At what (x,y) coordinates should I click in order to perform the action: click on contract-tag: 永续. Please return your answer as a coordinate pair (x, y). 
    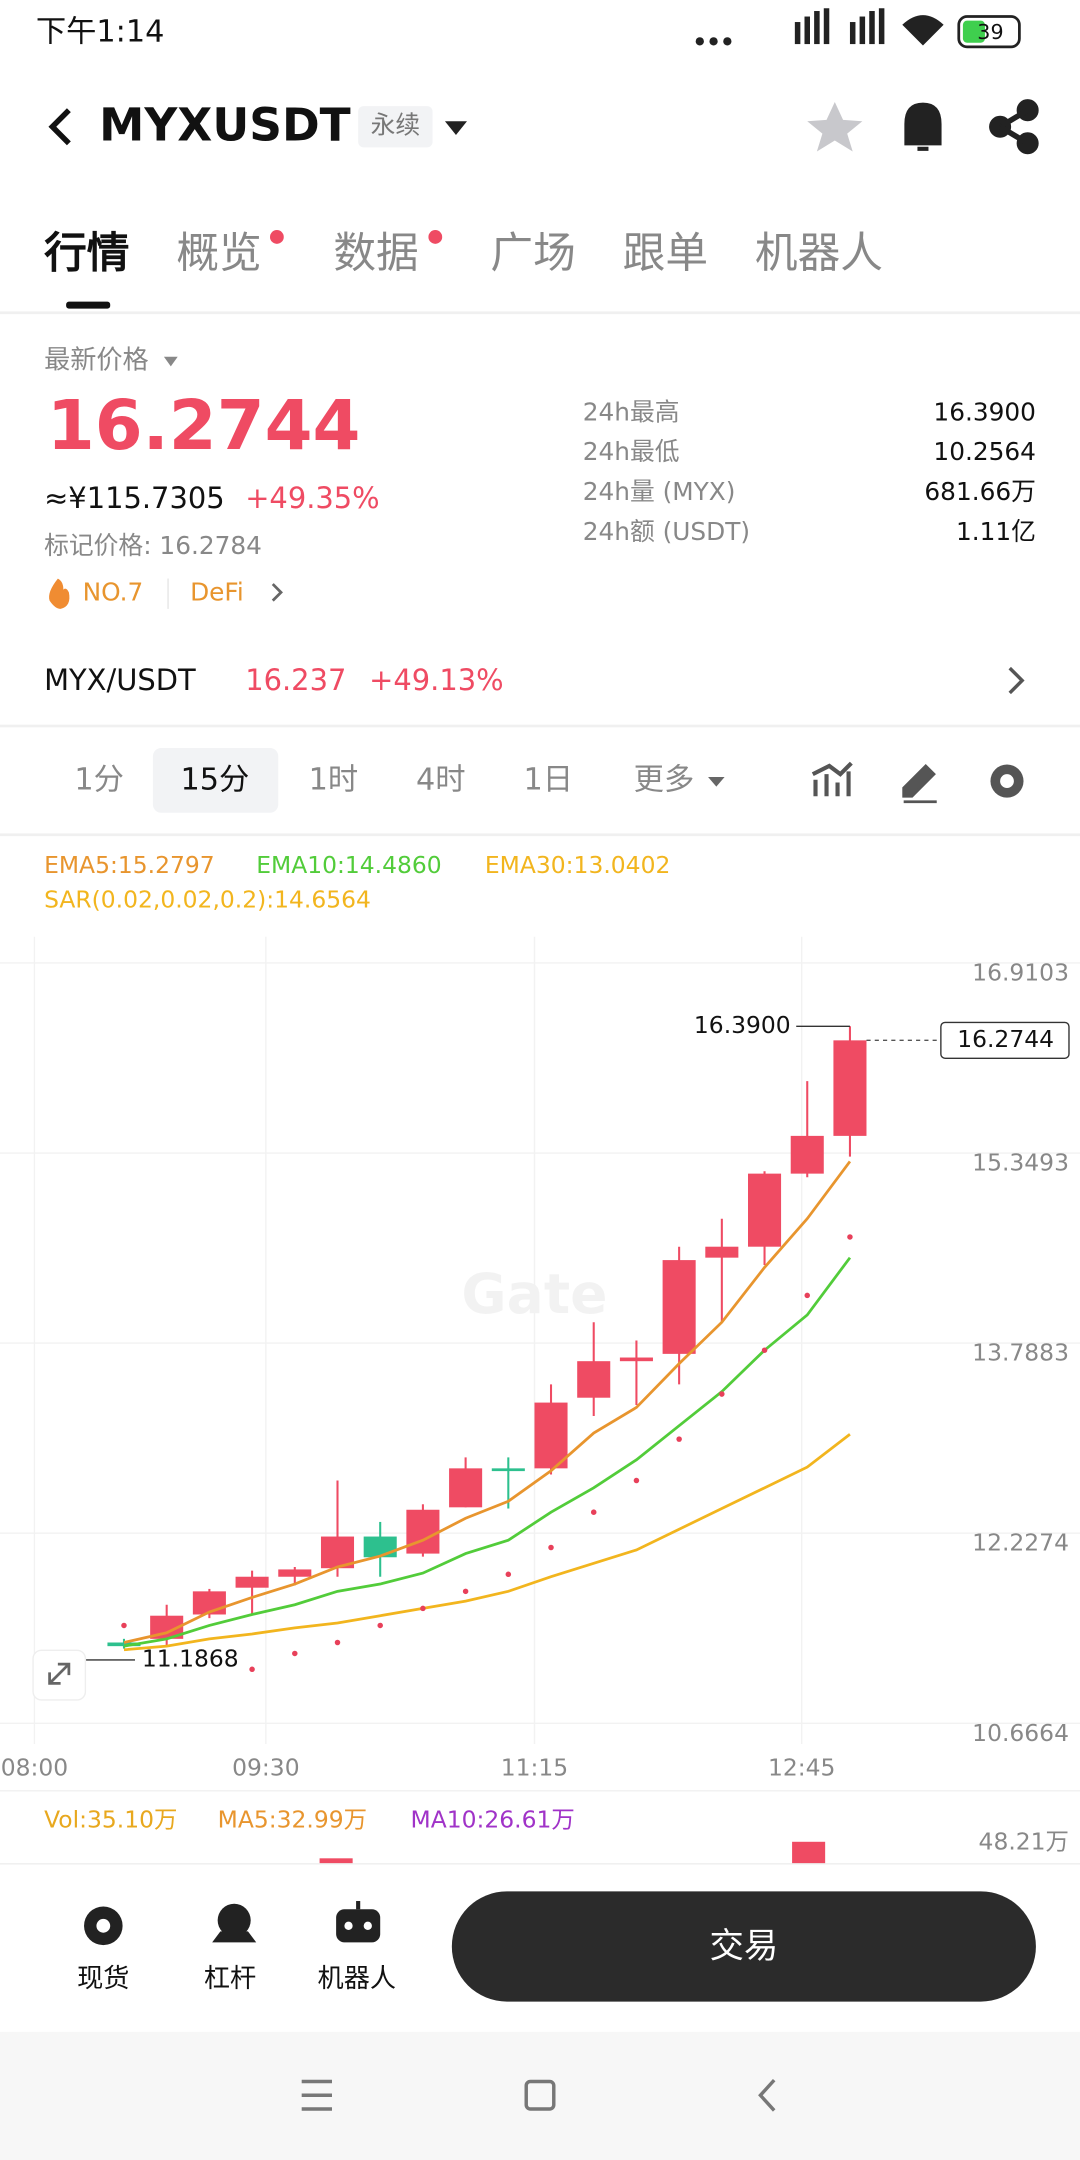
    Looking at the image, I should click on (396, 125).